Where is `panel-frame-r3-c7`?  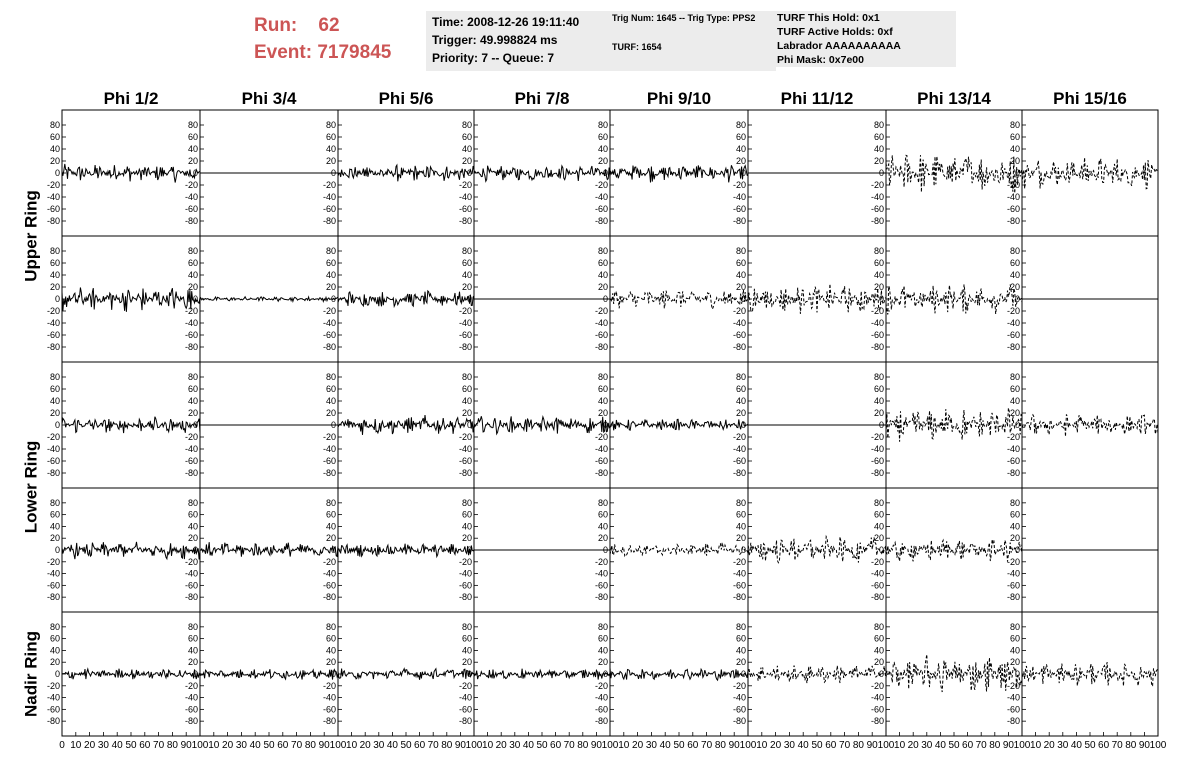
panel-frame-r3-c7 is located at coordinates (954, 425).